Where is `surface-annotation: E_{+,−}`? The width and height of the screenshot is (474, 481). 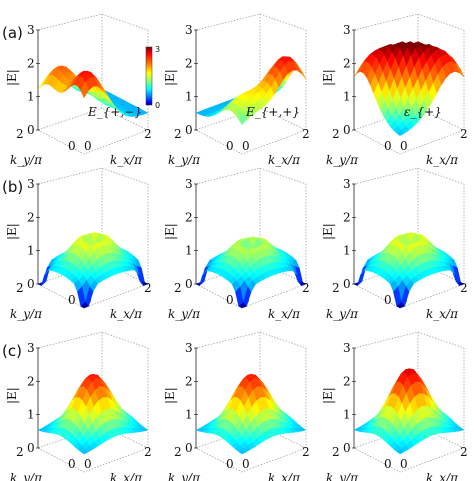
surface-annotation: E_{+,−} is located at coordinates (114, 112).